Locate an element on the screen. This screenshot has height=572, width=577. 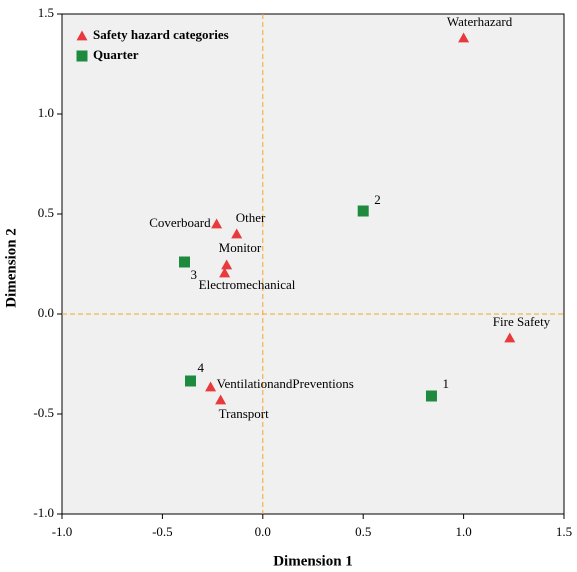
point-label: Coverboard is located at coordinates (180, 222).